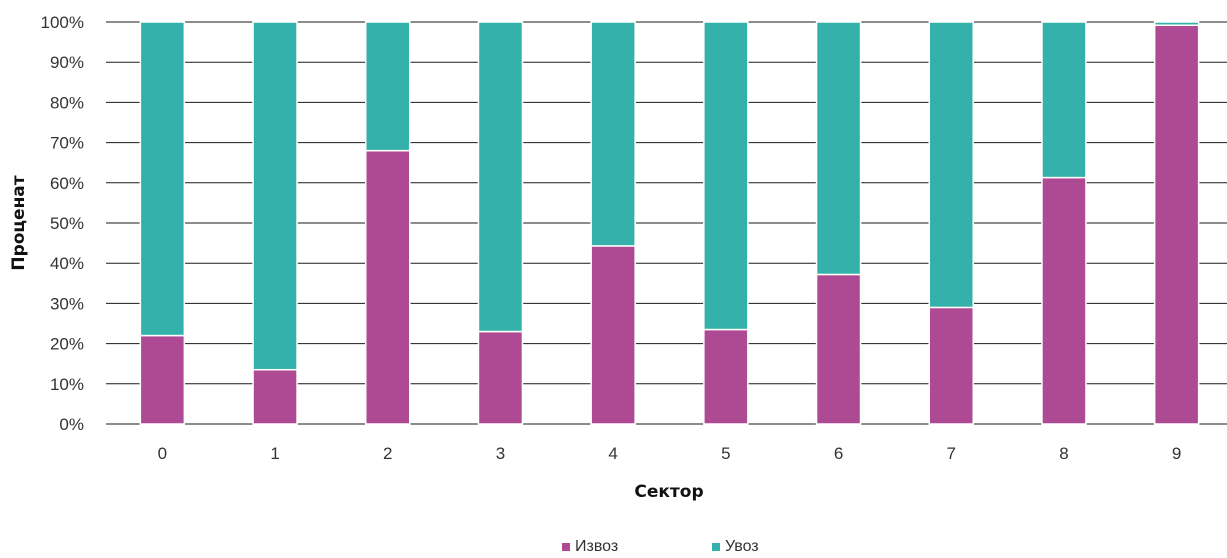 This screenshot has height=558, width=1227. I want to click on x-tick-label: 5, so click(725, 453).